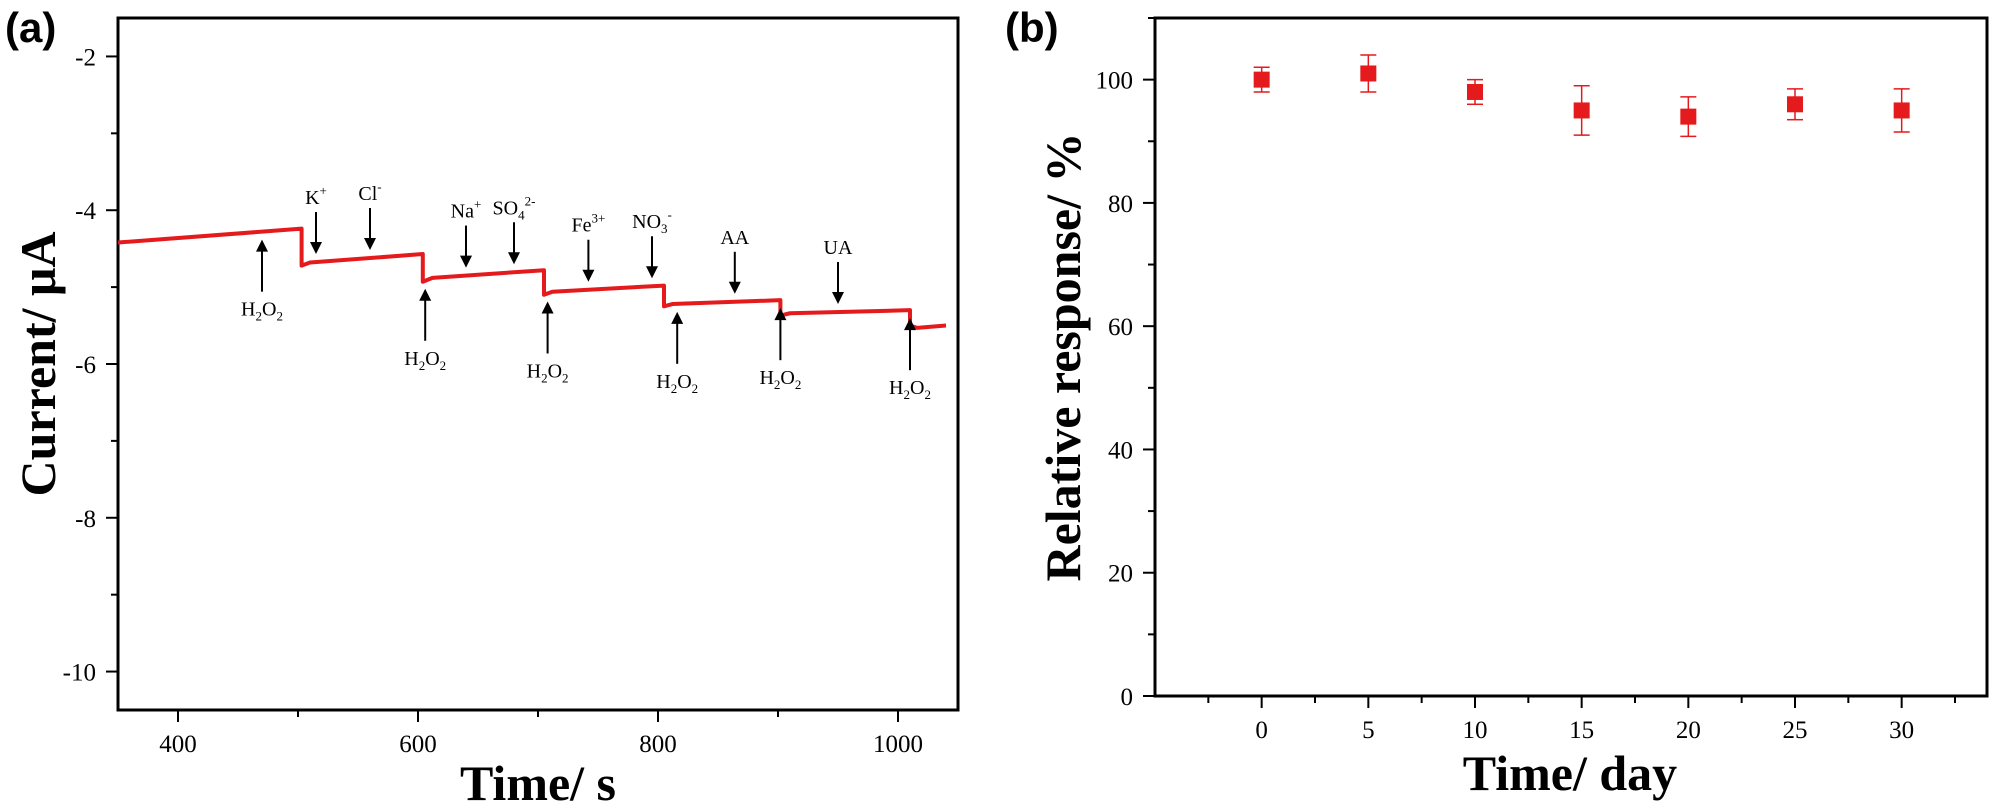 The height and width of the screenshot is (810, 1999). Describe the element at coordinates (1032, 27) in the screenshot. I see `panel-b-label: (b)` at that location.